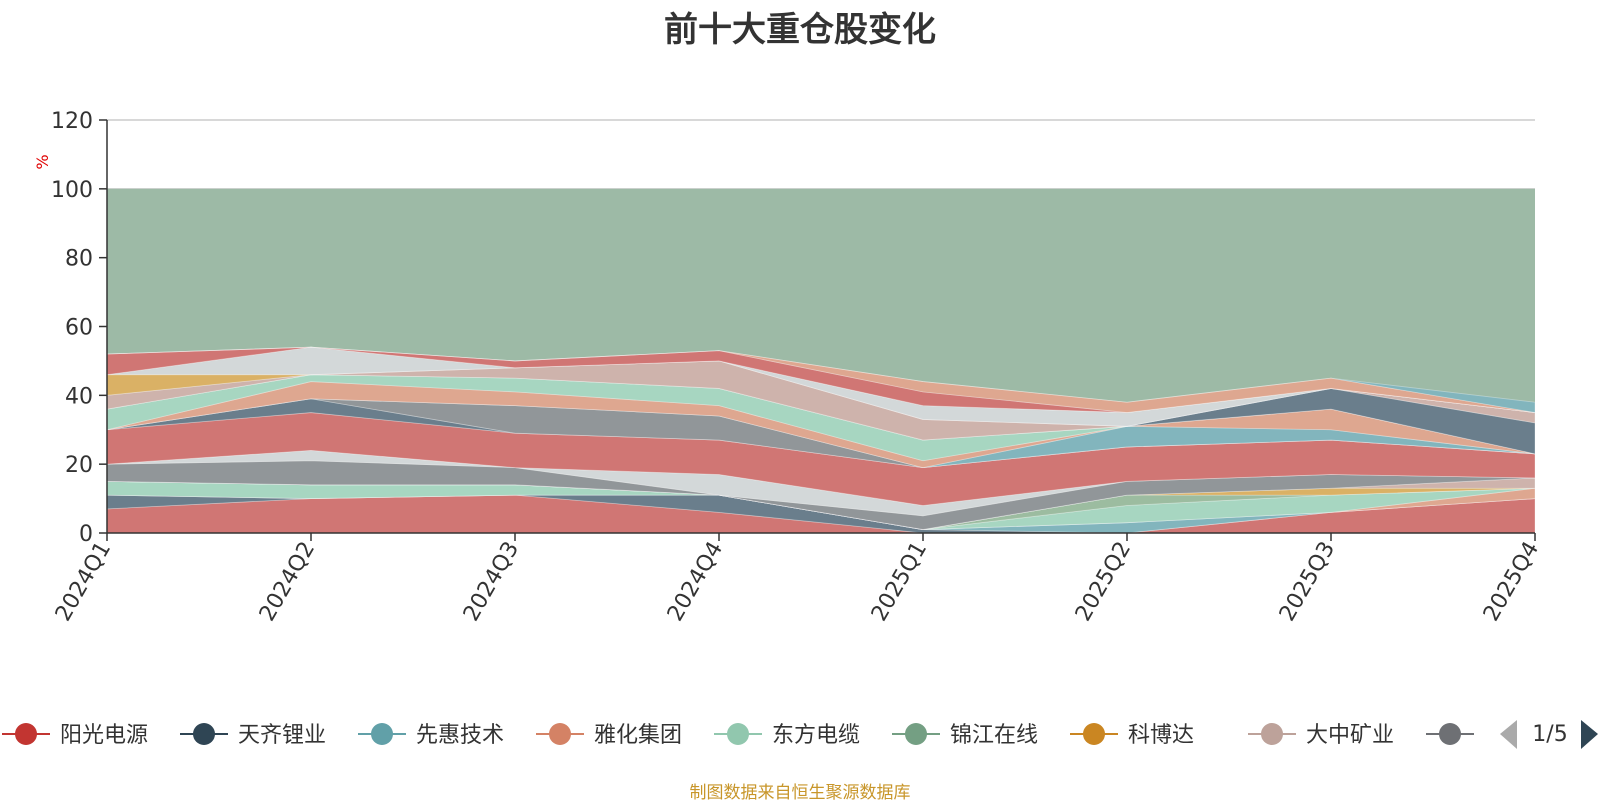  Describe the element at coordinates (899, 582) in the screenshot. I see `x-tick-label: 2025Q1` at that location.